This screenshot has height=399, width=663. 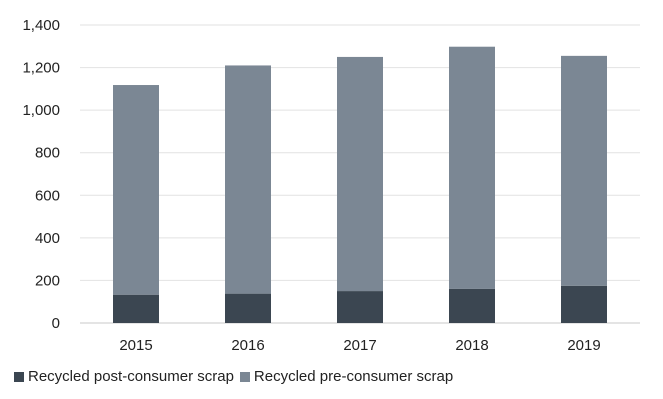 What do you see at coordinates (471, 345) in the screenshot?
I see `x-tick-label: 2018` at bounding box center [471, 345].